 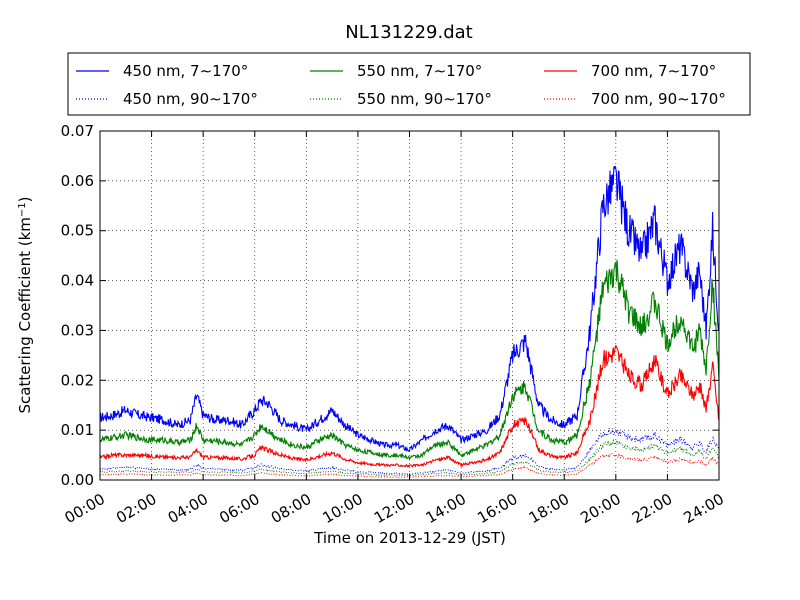 What do you see at coordinates (136, 508) in the screenshot?
I see `x-tick-label: 02:00` at bounding box center [136, 508].